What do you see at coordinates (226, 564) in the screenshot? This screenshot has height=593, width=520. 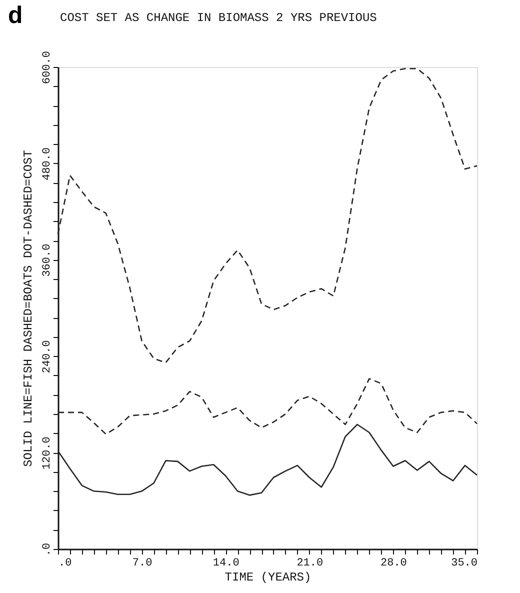 I see `x-tick-label: 14.0` at bounding box center [226, 564].